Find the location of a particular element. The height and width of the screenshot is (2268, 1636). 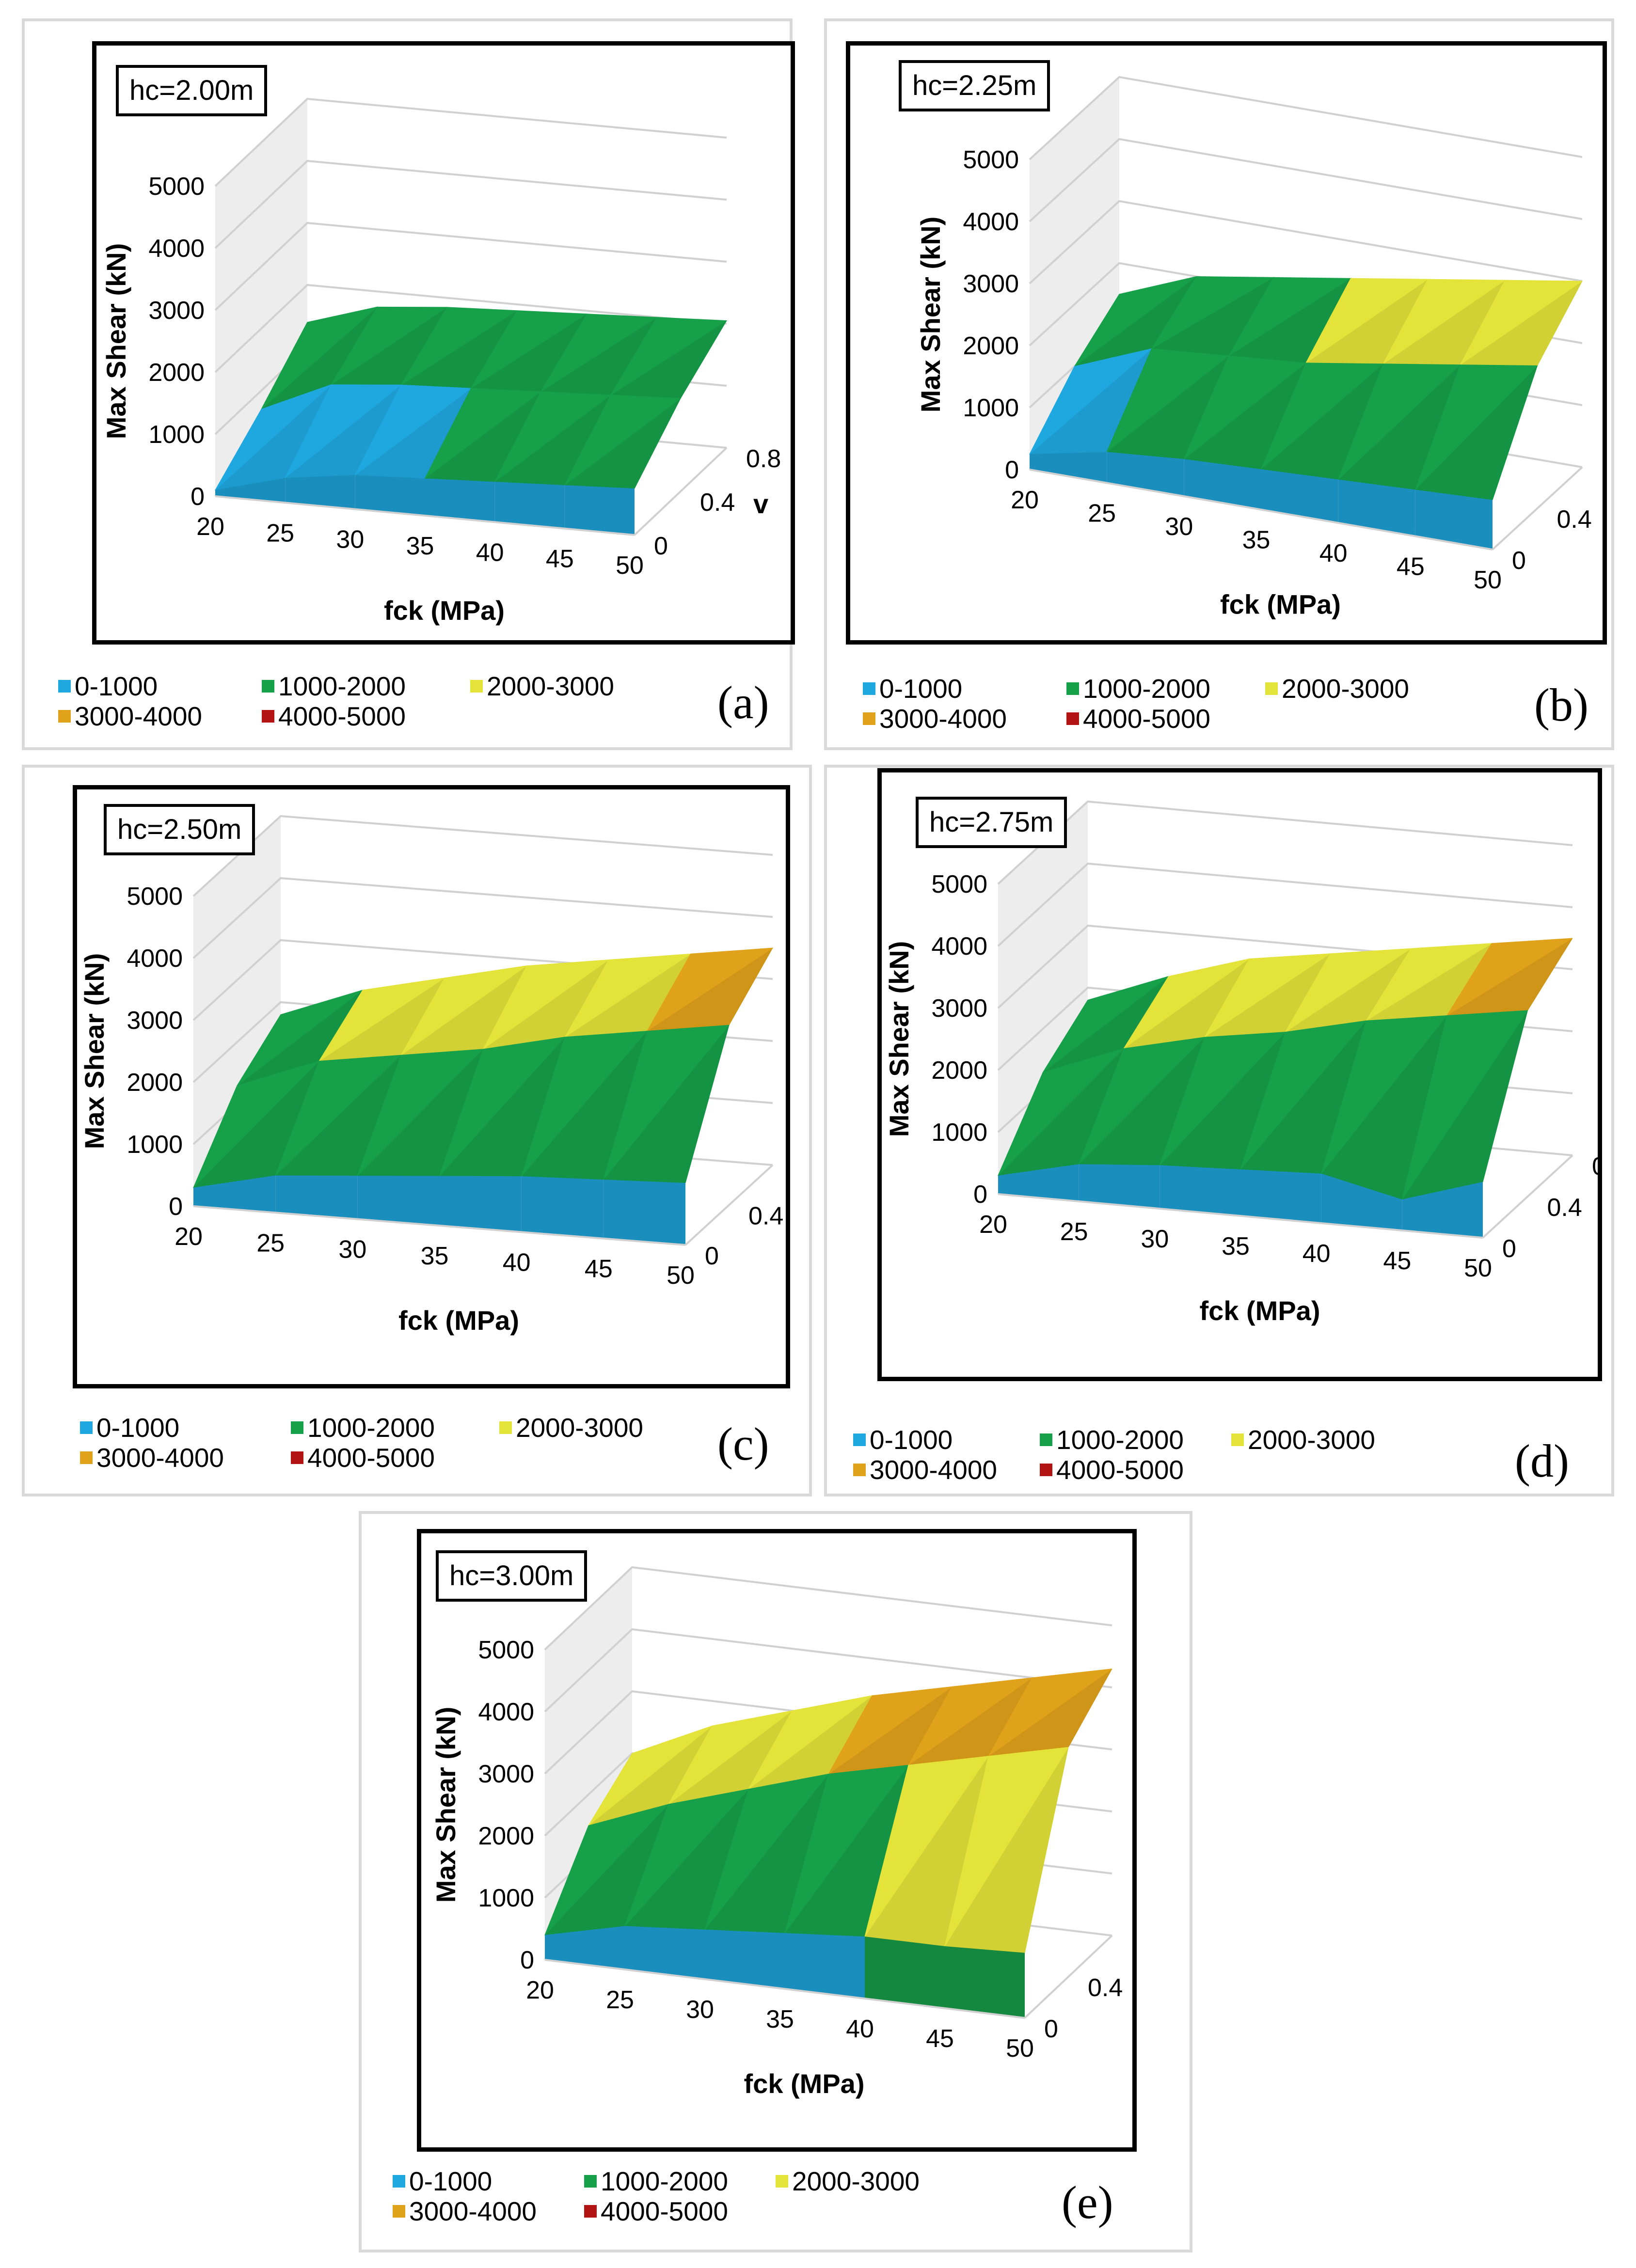

y-tick-label: 2000 is located at coordinates (959, 1070).